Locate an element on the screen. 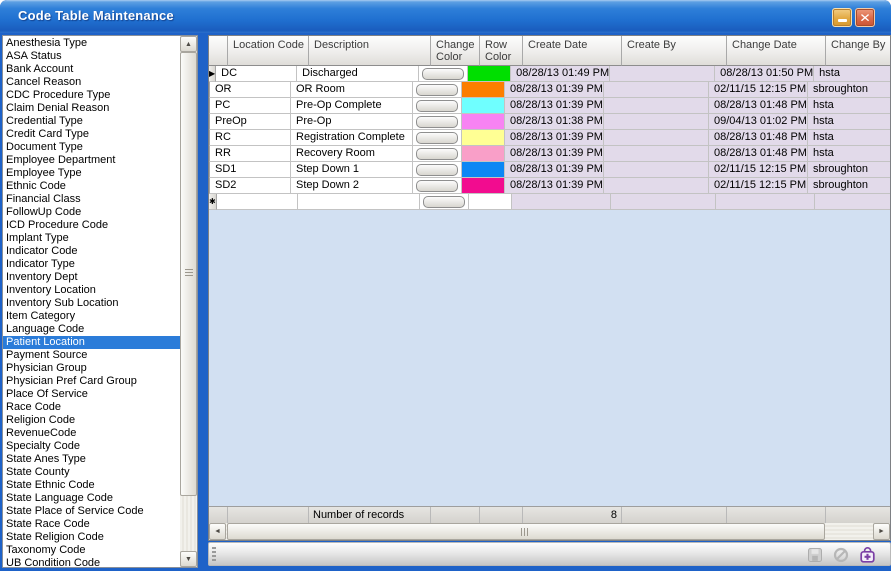  sidebar-item: Religion Code is located at coordinates (41, 420).